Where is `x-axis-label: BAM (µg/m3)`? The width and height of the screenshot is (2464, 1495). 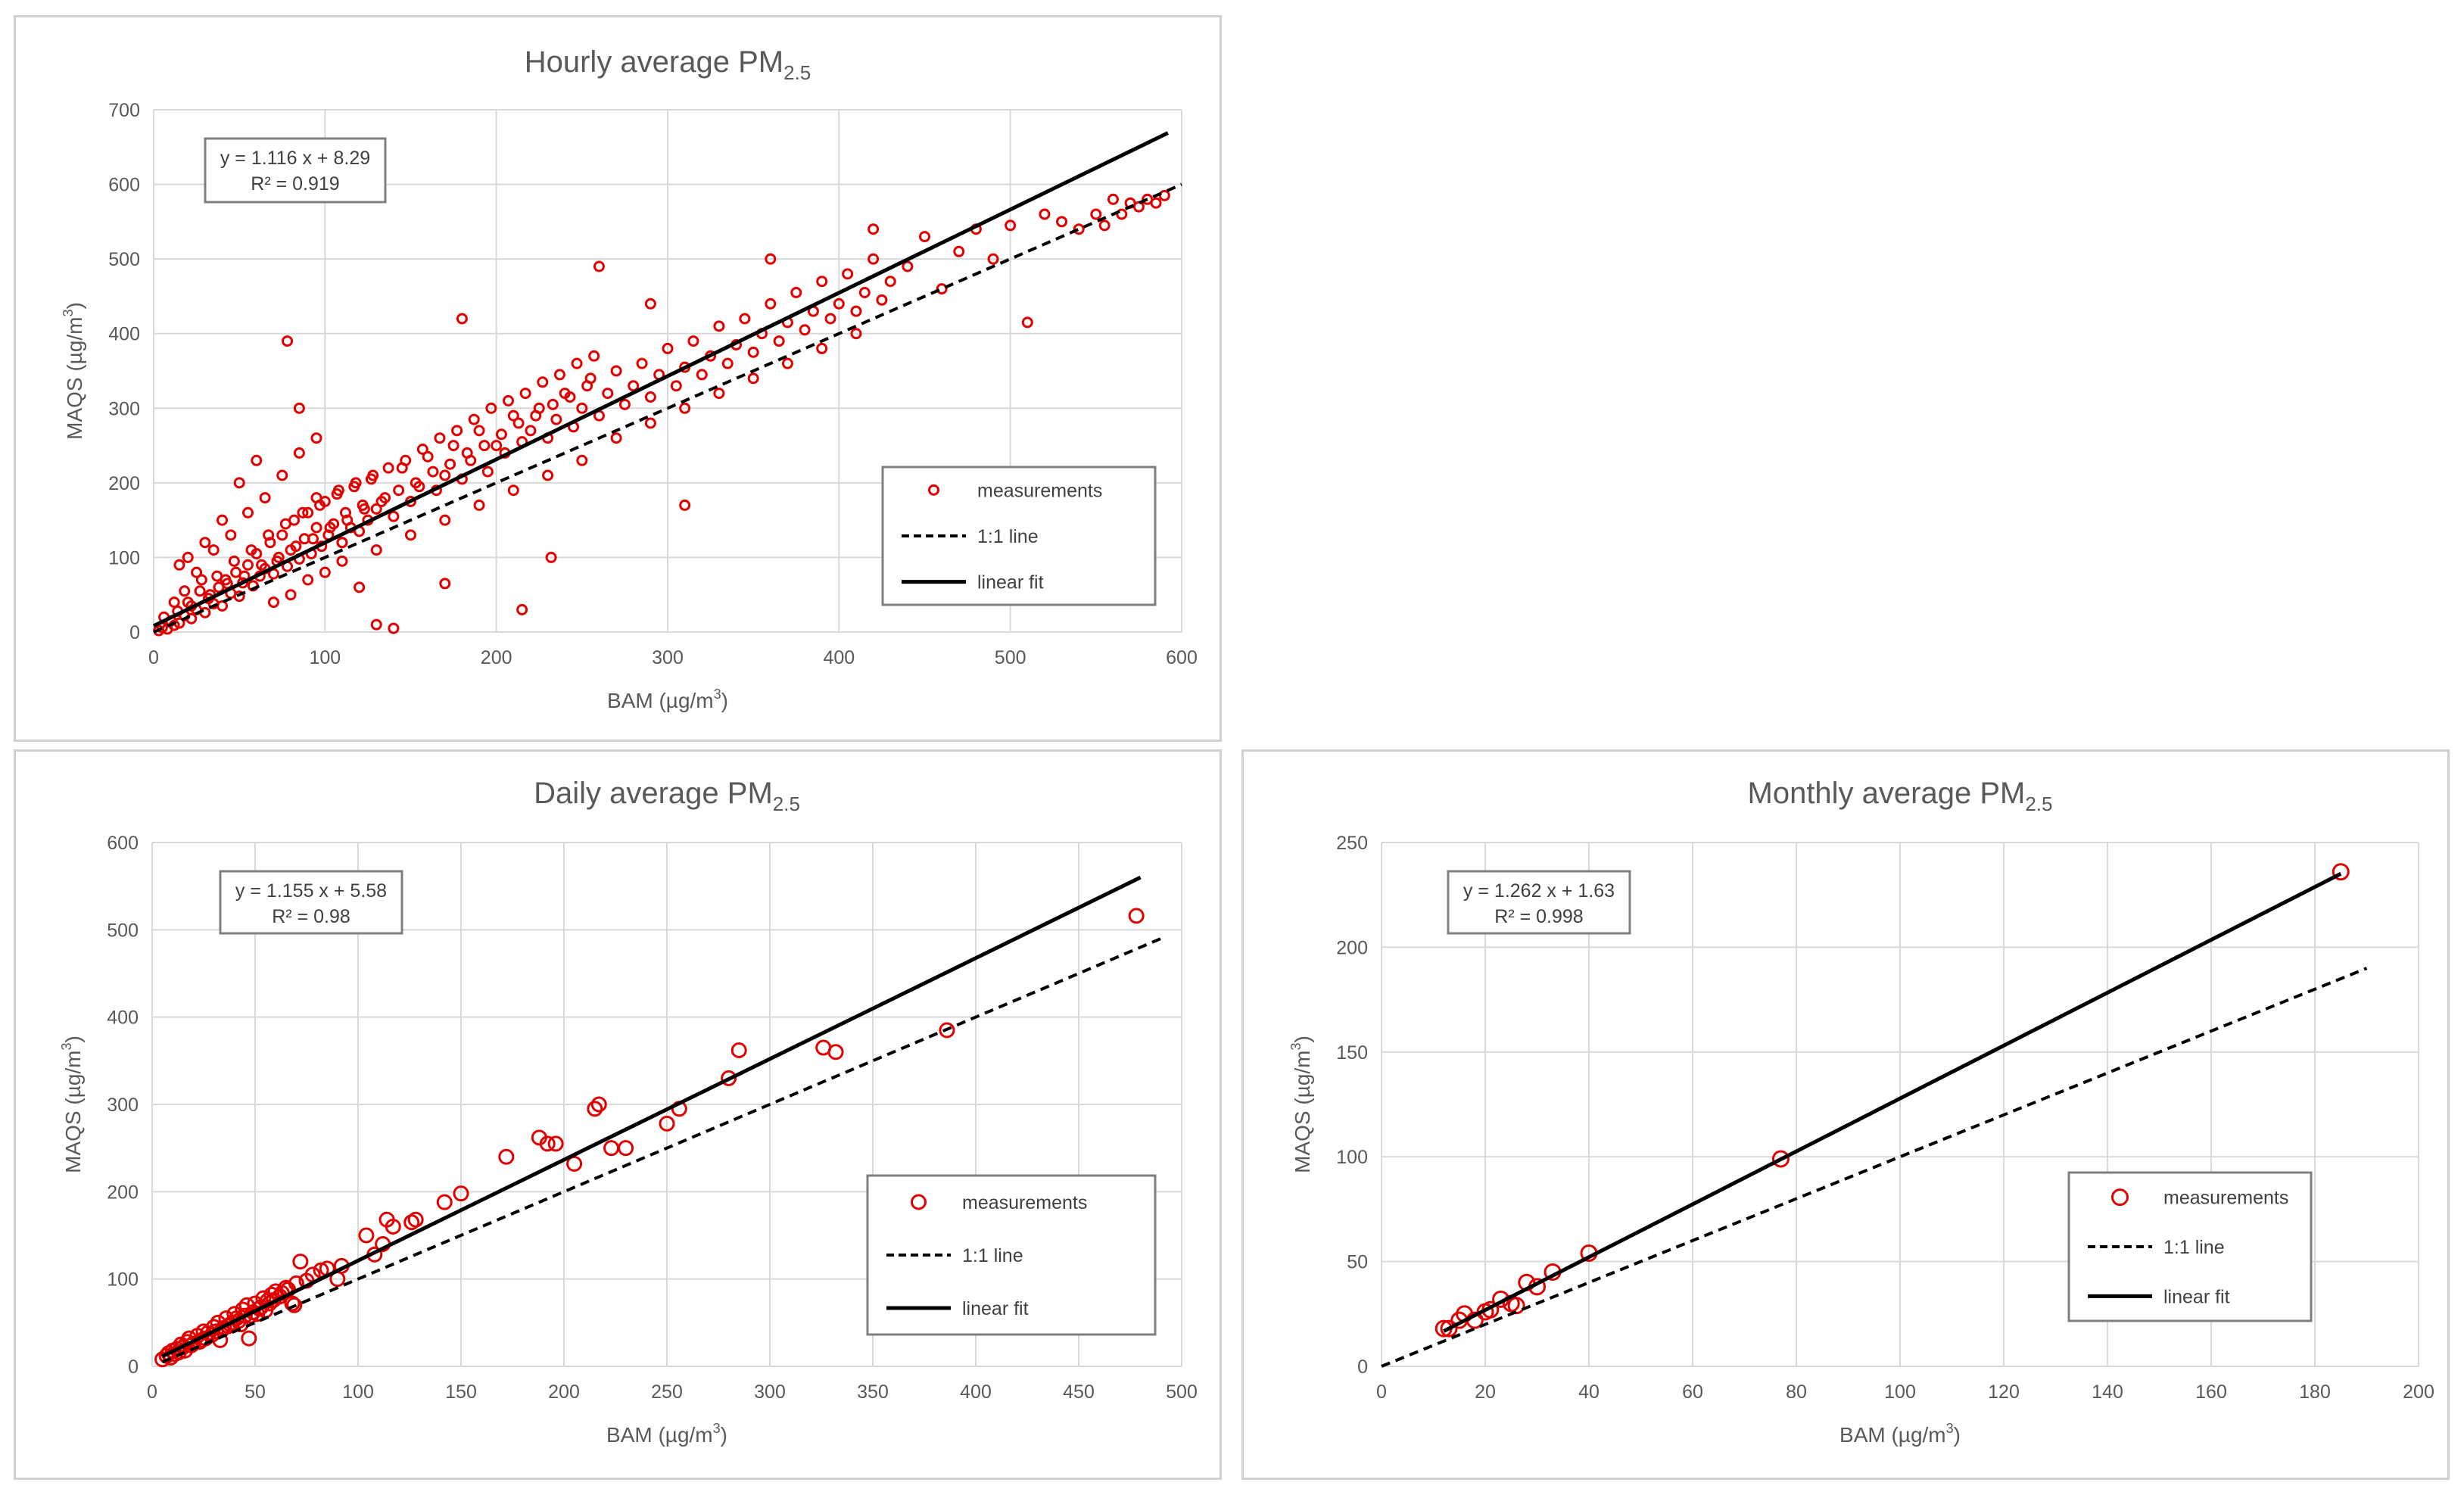 x-axis-label: BAM (µg/m3) is located at coordinates (667, 699).